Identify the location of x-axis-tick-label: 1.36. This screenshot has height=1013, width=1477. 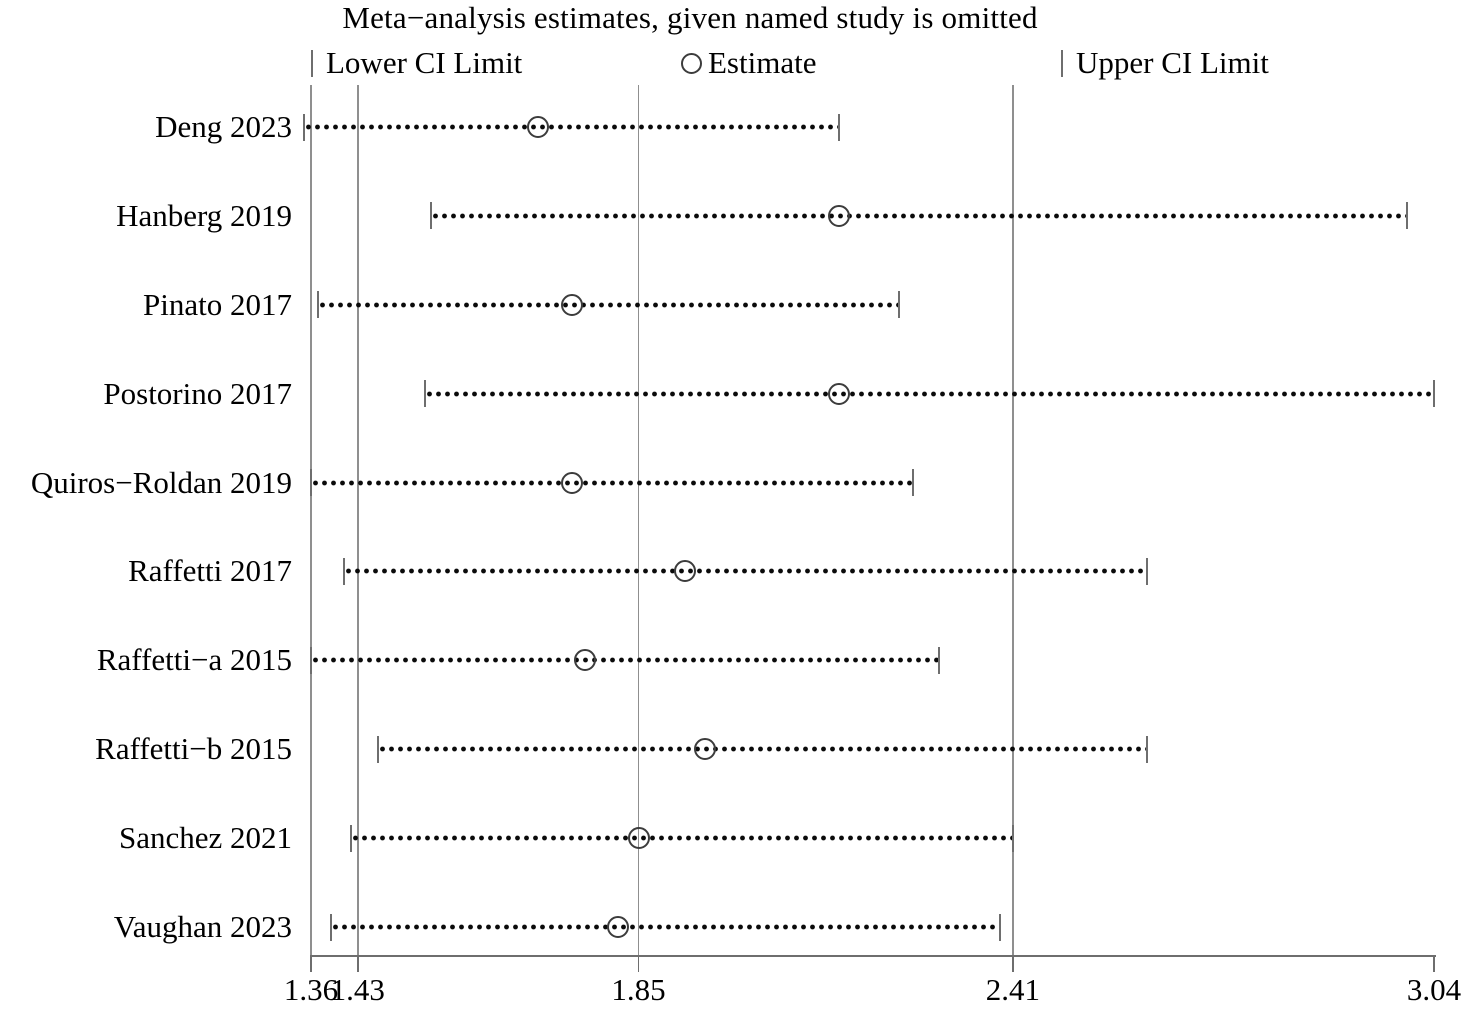
(311, 989).